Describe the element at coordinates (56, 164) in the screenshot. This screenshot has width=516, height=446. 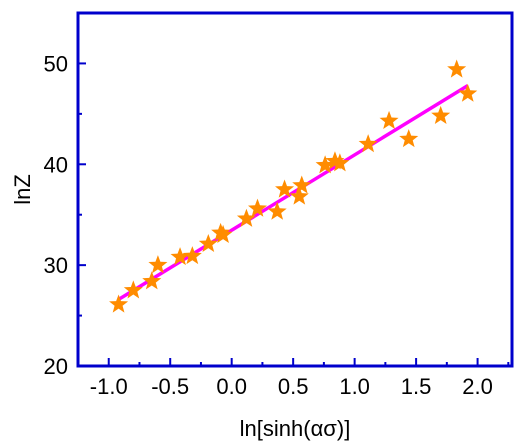
I see `y-tick-label: 40` at that location.